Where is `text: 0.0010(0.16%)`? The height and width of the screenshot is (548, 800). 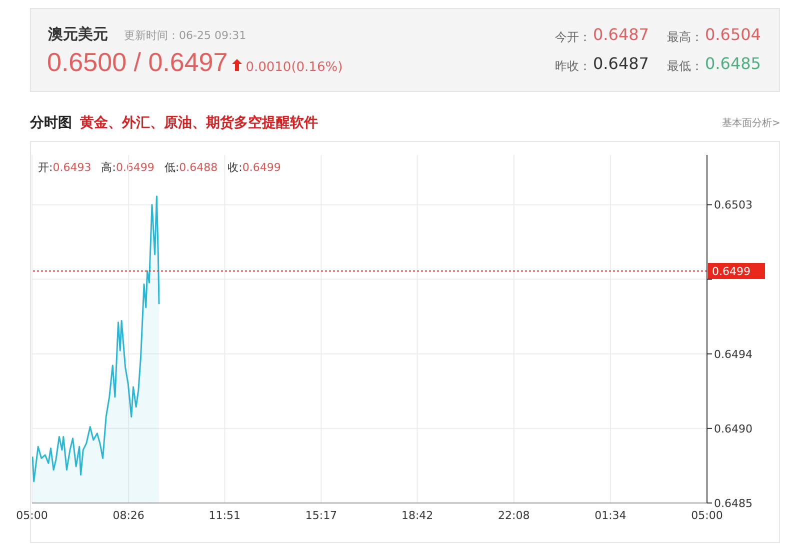 text: 0.0010(0.16%) is located at coordinates (294, 67).